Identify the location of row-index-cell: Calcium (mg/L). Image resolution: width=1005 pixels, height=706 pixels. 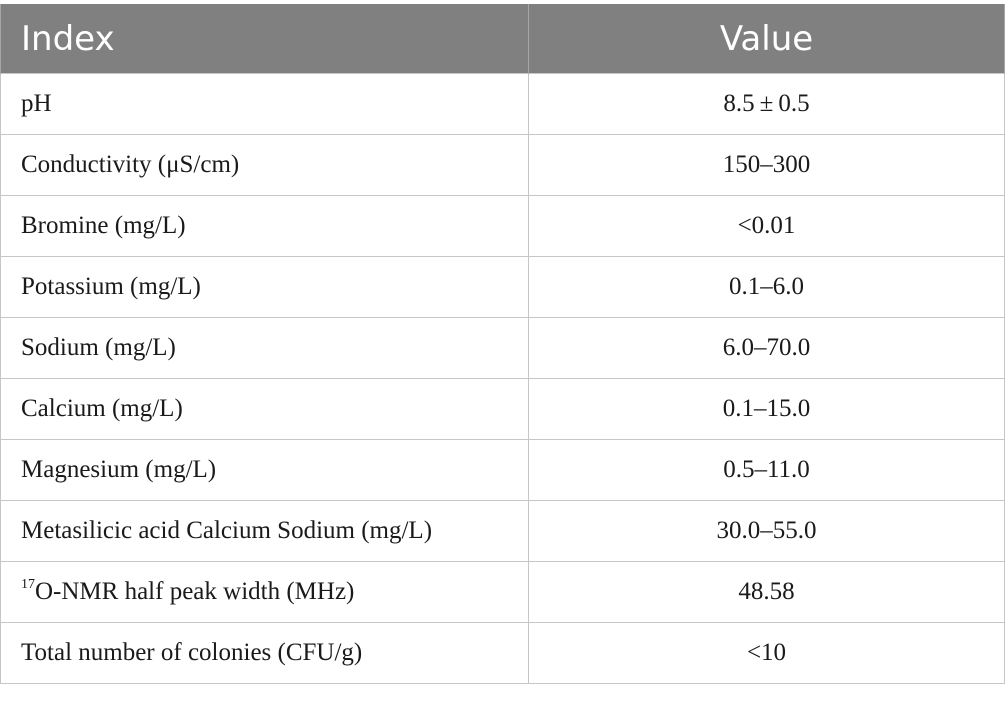
(264, 409).